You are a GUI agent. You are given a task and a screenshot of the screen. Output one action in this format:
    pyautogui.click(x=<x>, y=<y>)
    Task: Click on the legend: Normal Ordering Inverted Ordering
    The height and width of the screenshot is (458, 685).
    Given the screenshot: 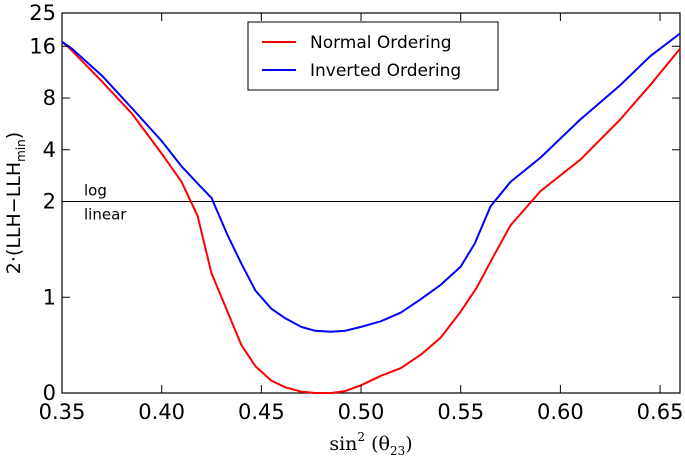 What is the action you would take?
    pyautogui.click(x=373, y=56)
    